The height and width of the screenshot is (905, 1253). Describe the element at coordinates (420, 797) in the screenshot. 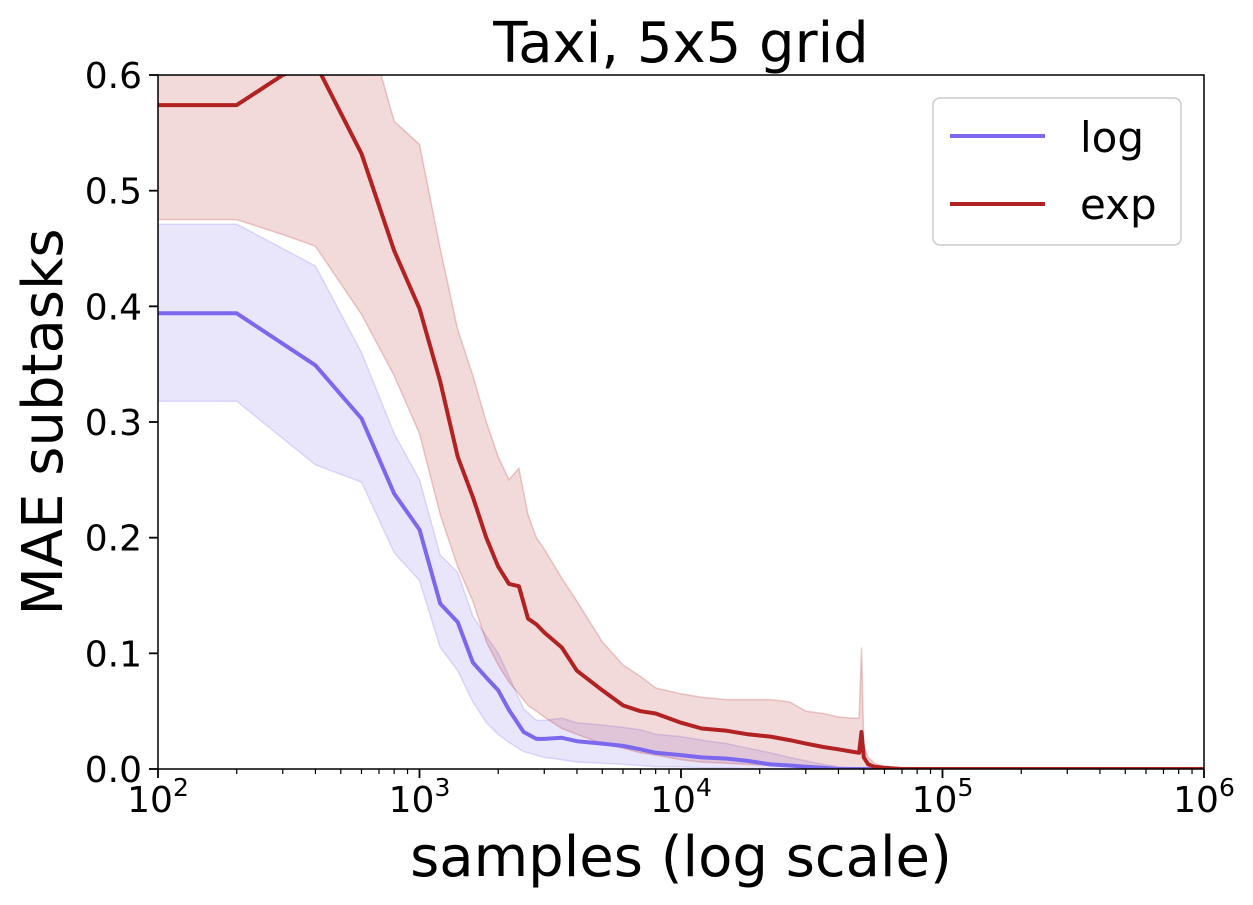

I see `x-tick-label: 10³` at that location.